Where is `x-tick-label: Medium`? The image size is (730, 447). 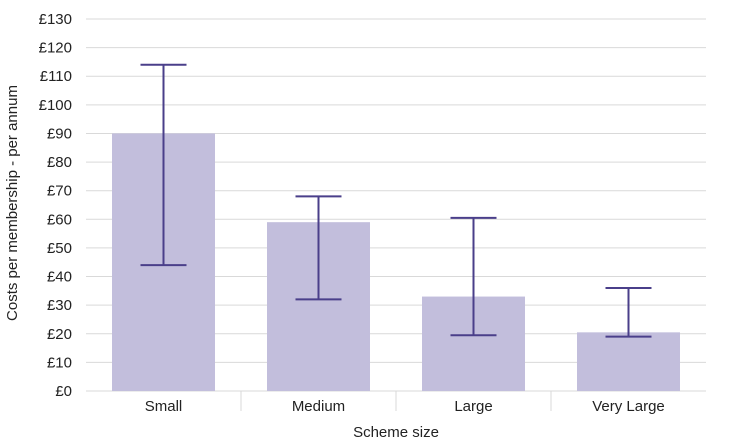 x-tick-label: Medium is located at coordinates (318, 406).